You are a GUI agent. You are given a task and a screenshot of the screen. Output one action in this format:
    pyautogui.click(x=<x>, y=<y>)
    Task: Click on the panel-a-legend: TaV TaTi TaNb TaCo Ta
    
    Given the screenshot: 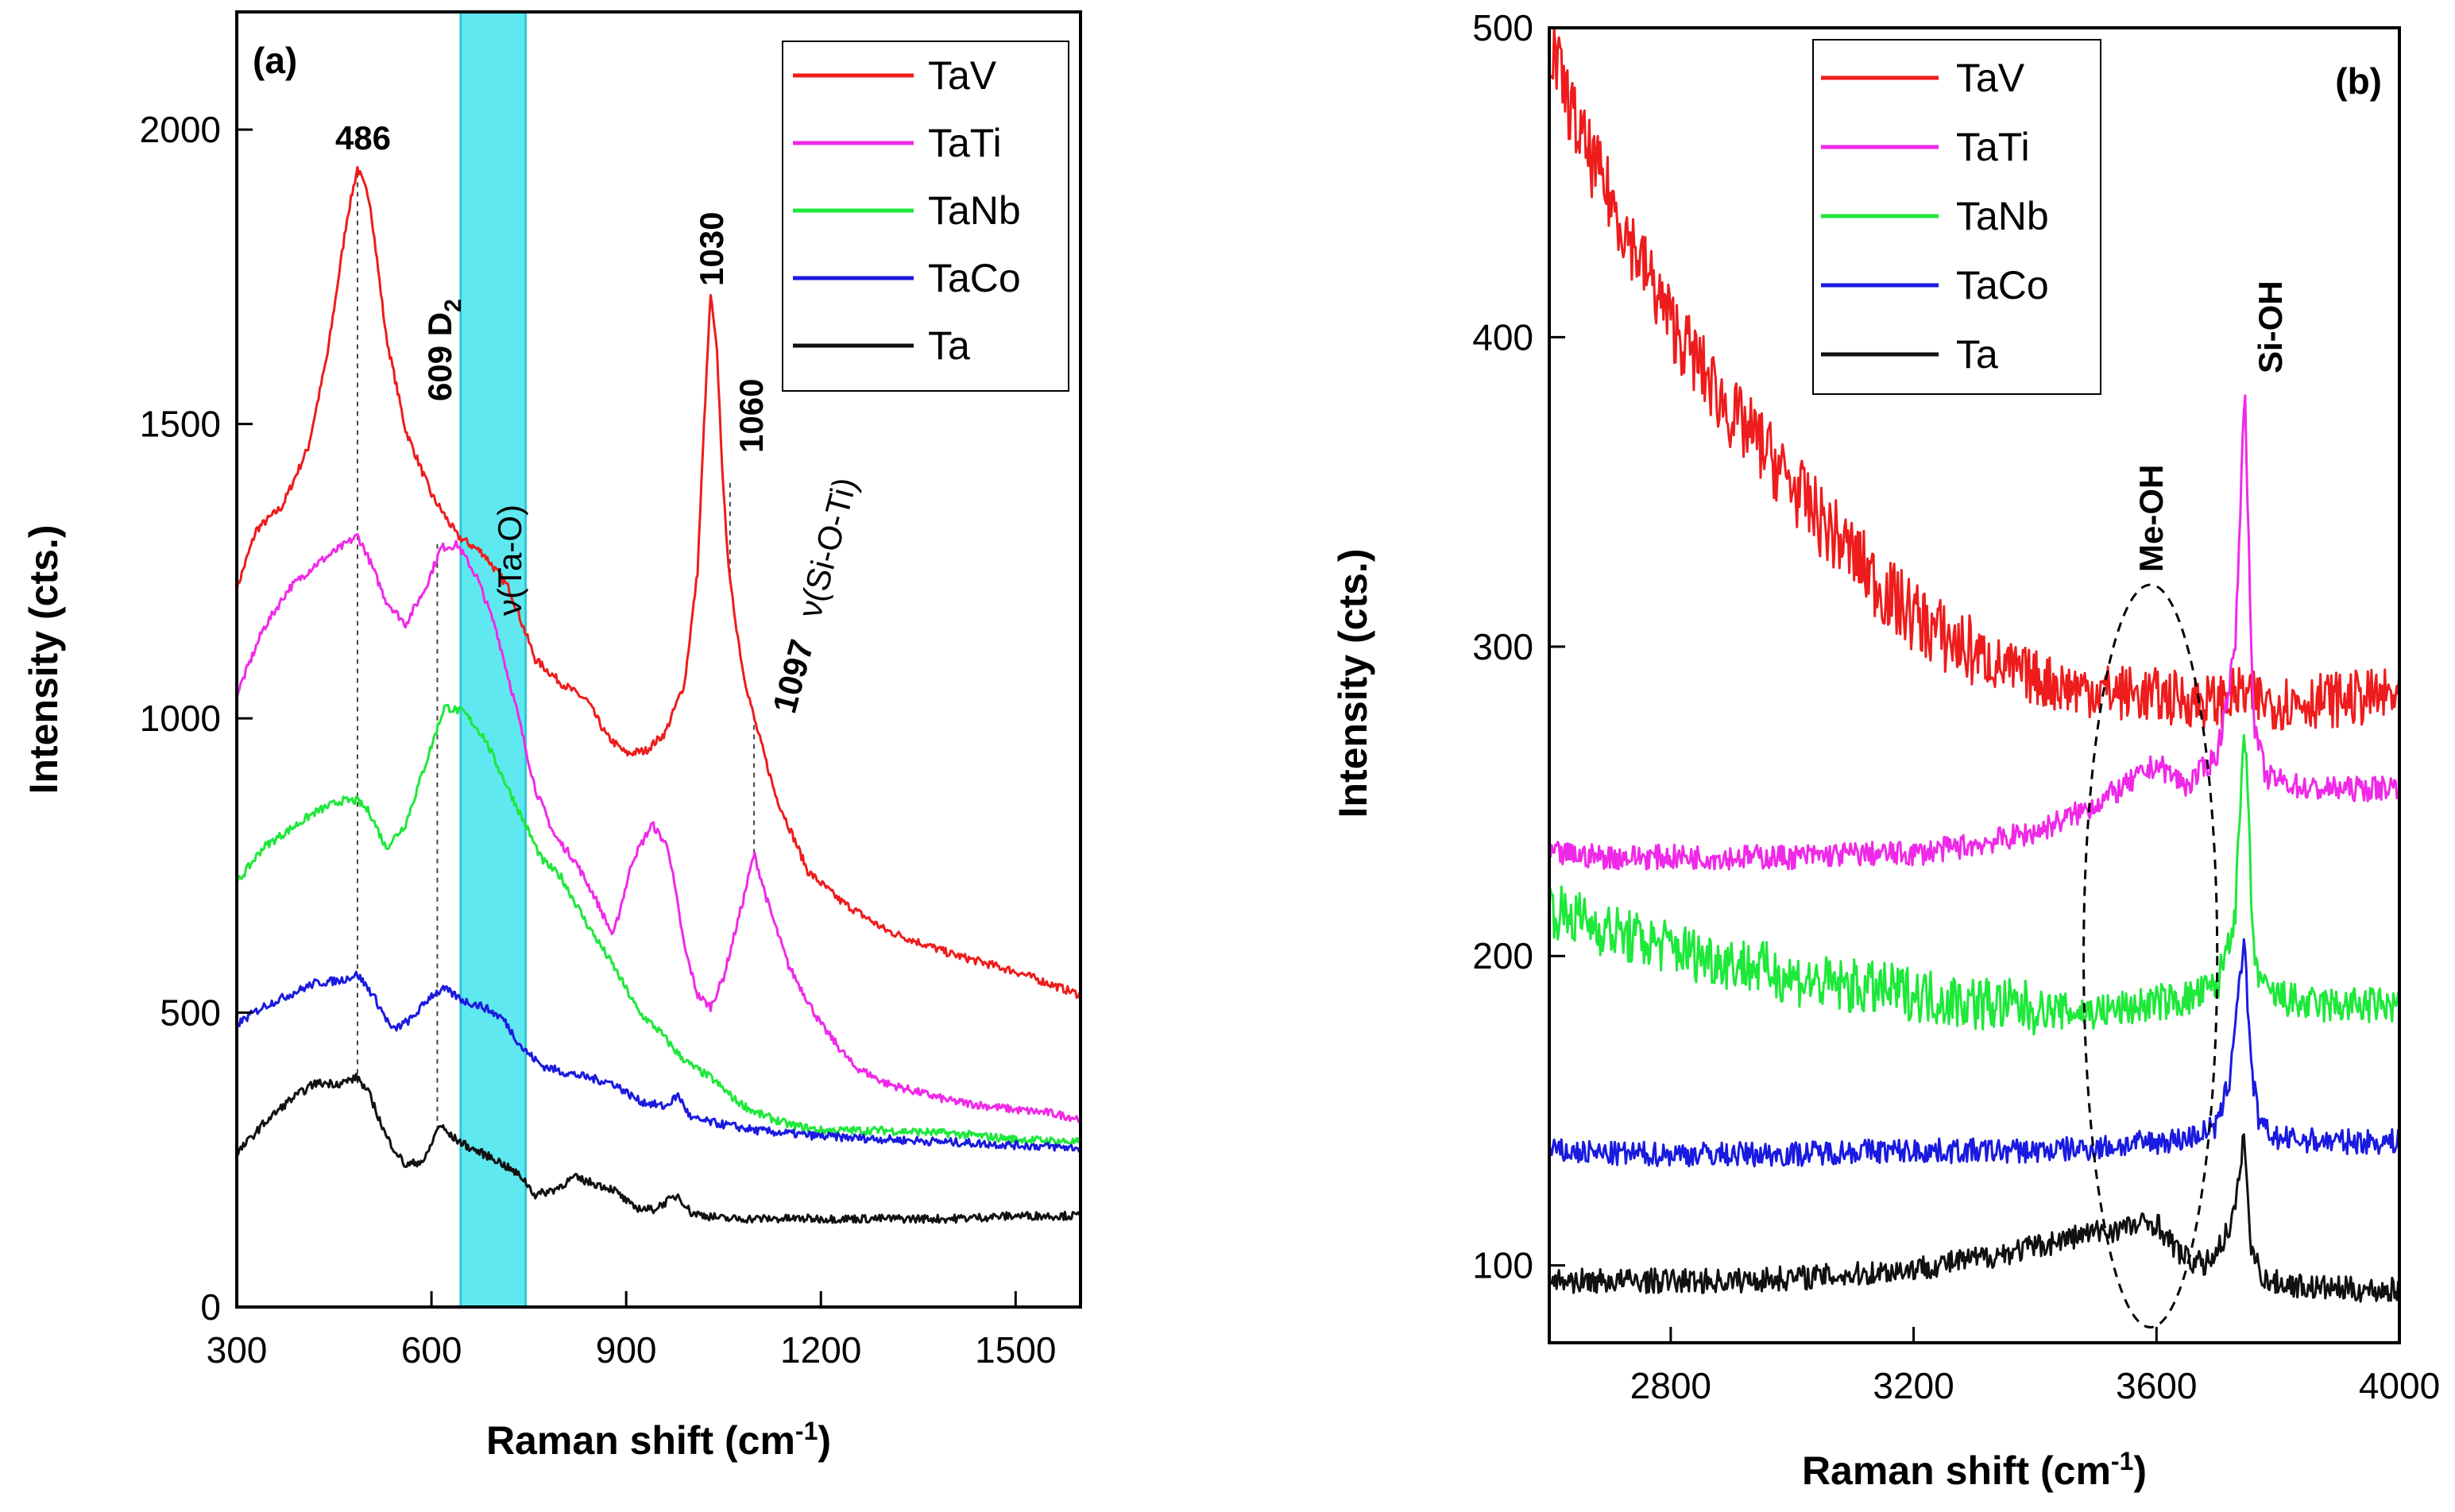 What is the action you would take?
    pyautogui.click(x=926, y=216)
    